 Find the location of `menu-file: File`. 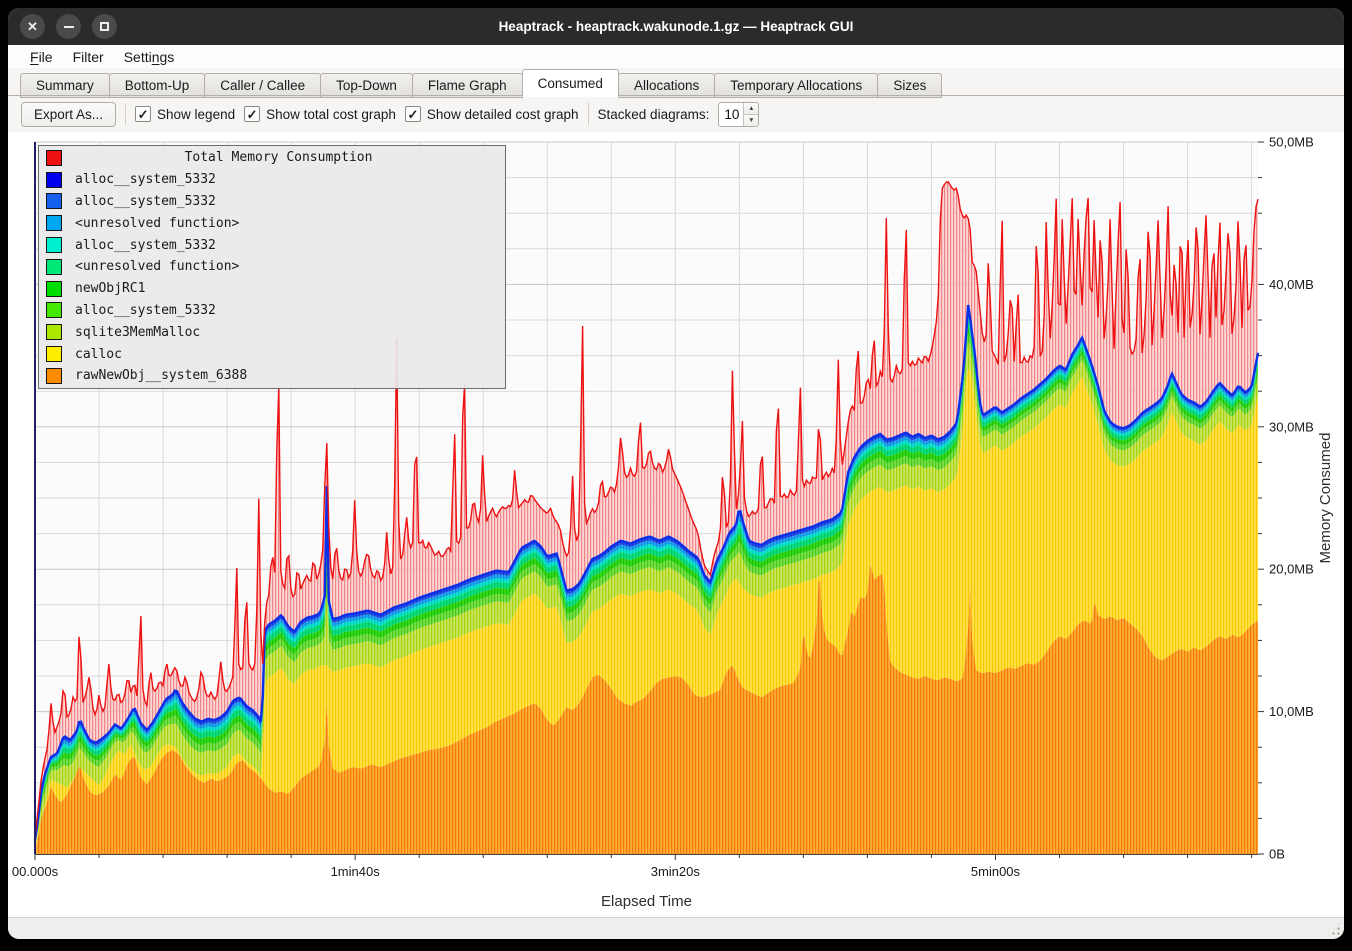

menu-file: File is located at coordinates (41, 56).